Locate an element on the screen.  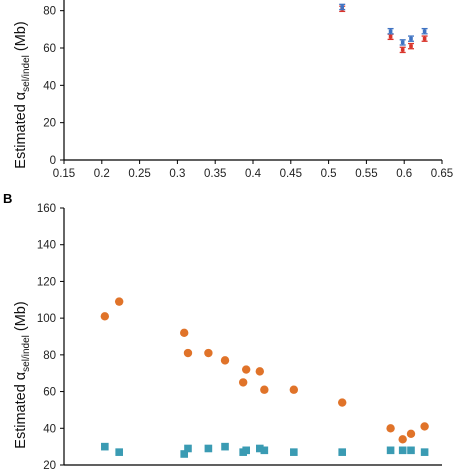
panel-a-x-tick-label: 0.35 is located at coordinates (215, 174).